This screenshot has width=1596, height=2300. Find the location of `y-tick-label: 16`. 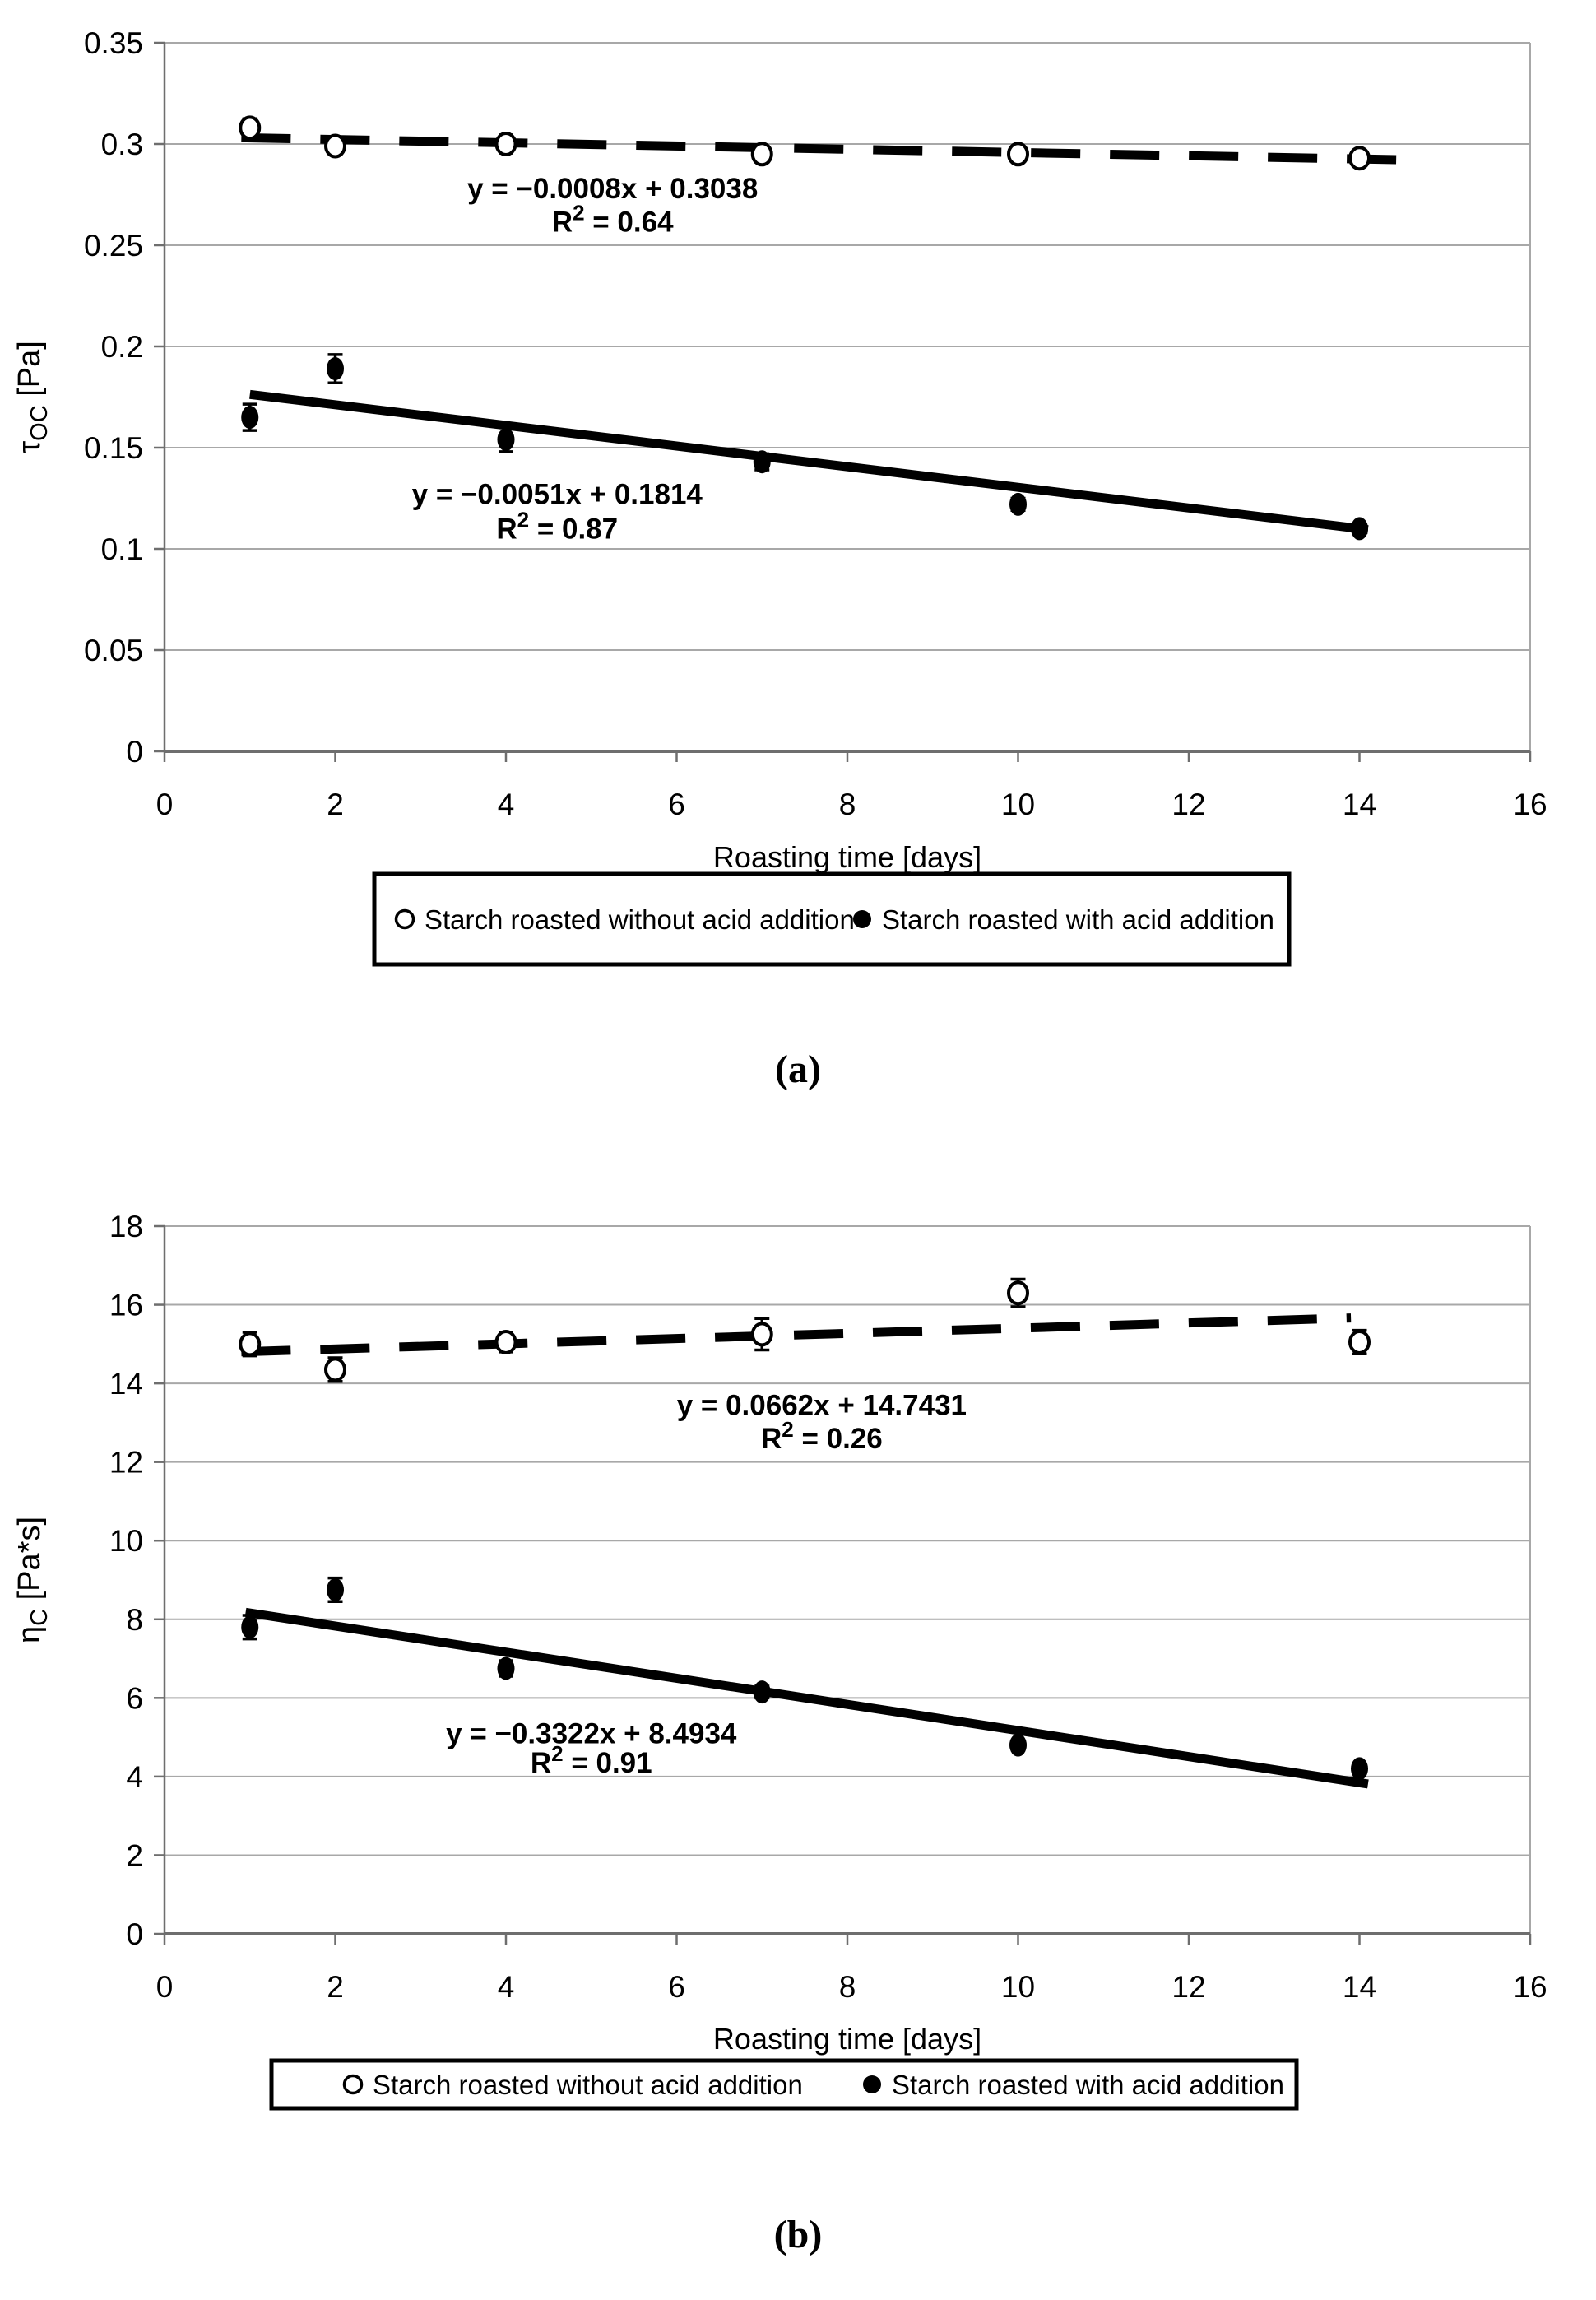

y-tick-label: 16 is located at coordinates (126, 1305).